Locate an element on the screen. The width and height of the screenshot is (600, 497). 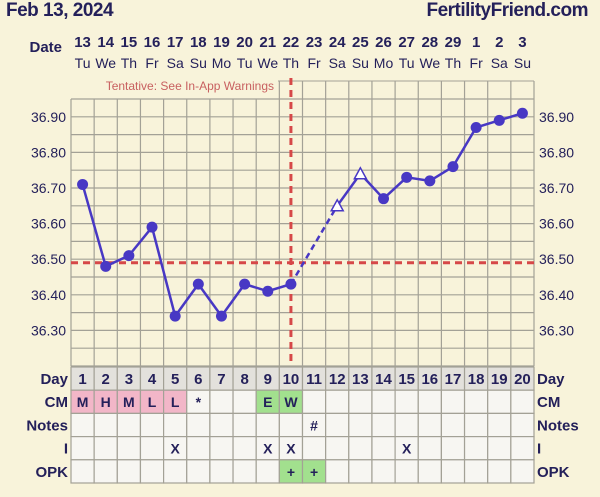
day-number: 16 is located at coordinates (429, 379).